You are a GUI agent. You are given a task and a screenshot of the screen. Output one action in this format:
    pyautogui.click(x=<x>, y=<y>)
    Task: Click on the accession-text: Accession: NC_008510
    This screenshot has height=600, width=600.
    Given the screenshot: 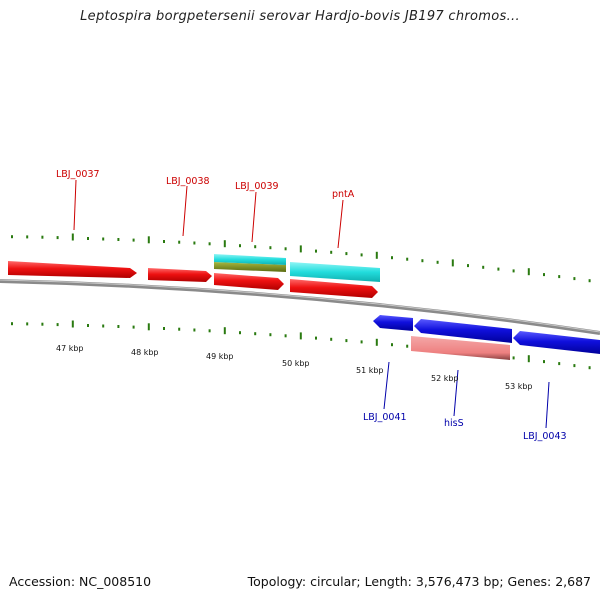 What is the action you would take?
    pyautogui.click(x=80, y=581)
    